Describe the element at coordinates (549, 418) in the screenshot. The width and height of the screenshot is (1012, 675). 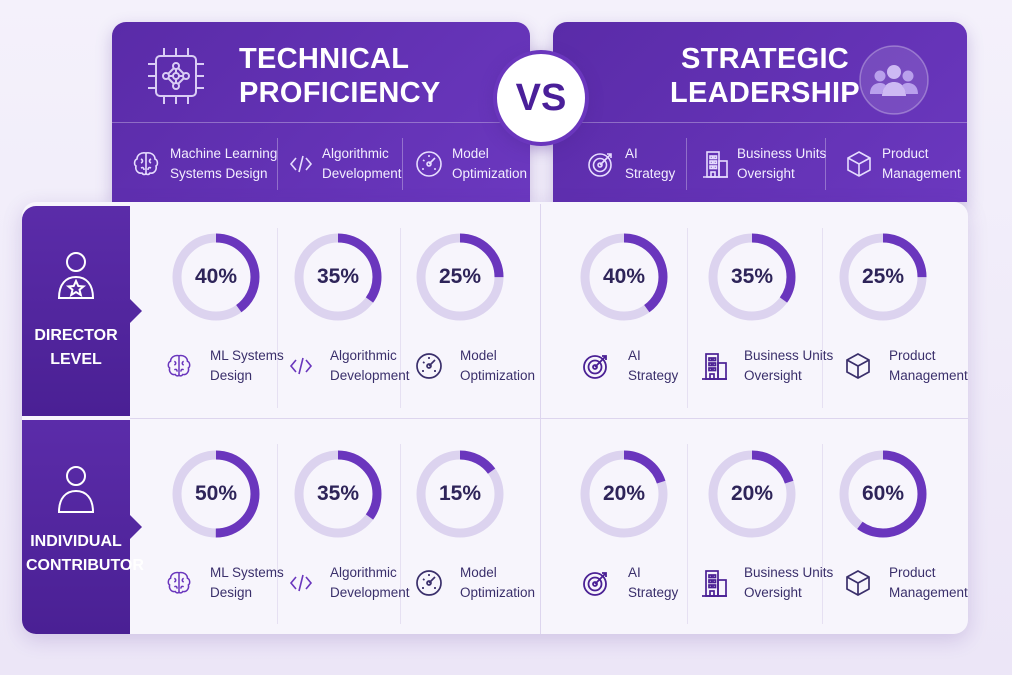
I see `row-divider` at that location.